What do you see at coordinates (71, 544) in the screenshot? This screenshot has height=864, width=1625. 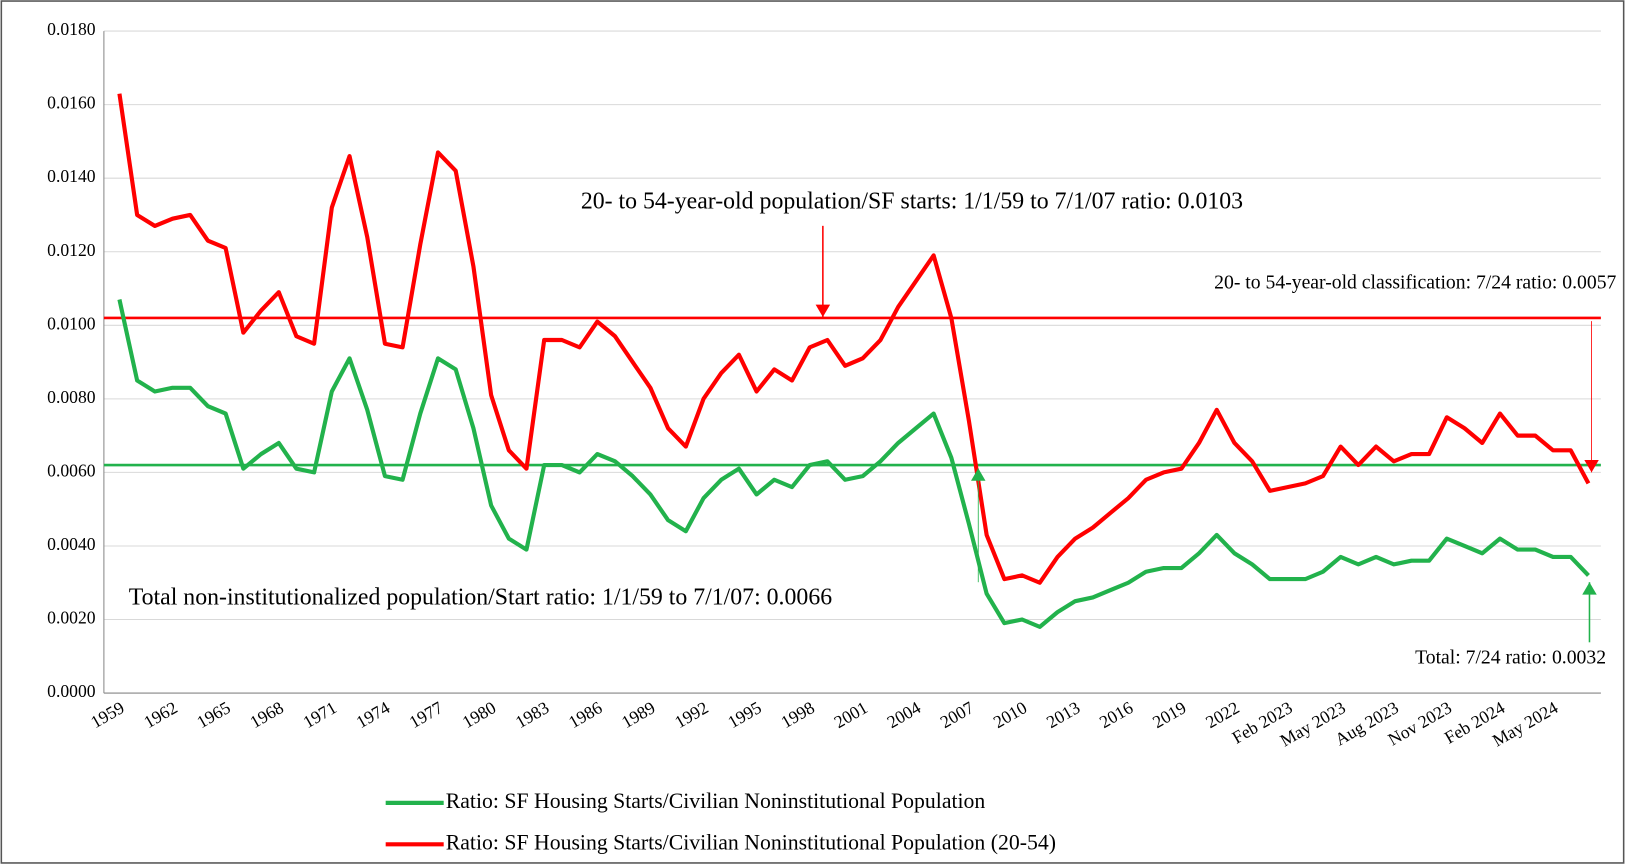 I see `y-tick-label: 0.0040` at bounding box center [71, 544].